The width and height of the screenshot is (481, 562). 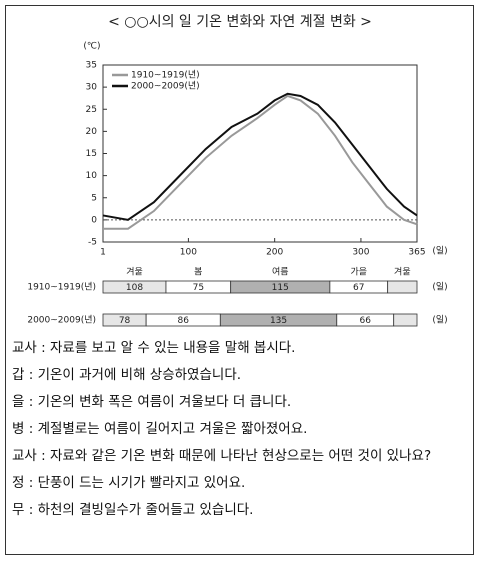 I want to click on season-value: 78, so click(x=125, y=321).